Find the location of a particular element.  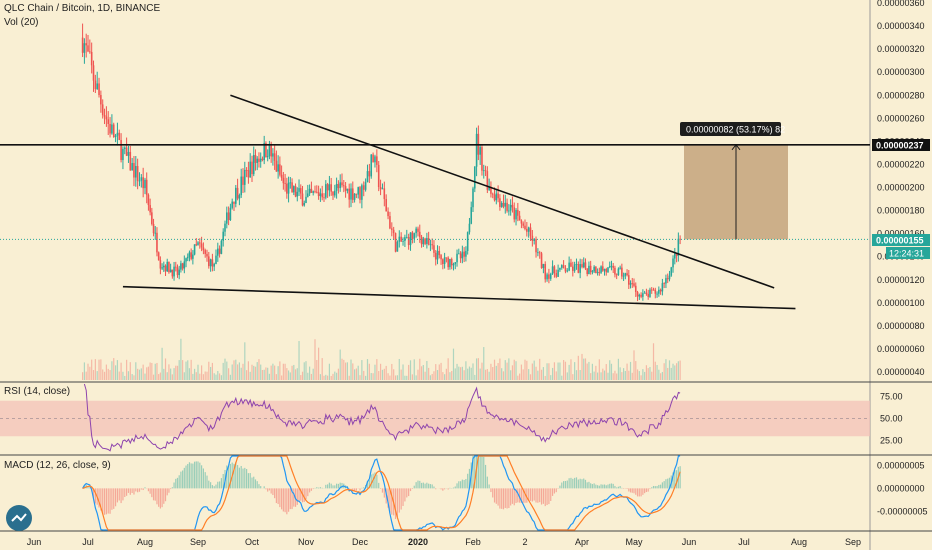

tradingview-logo is located at coordinates (19, 518).